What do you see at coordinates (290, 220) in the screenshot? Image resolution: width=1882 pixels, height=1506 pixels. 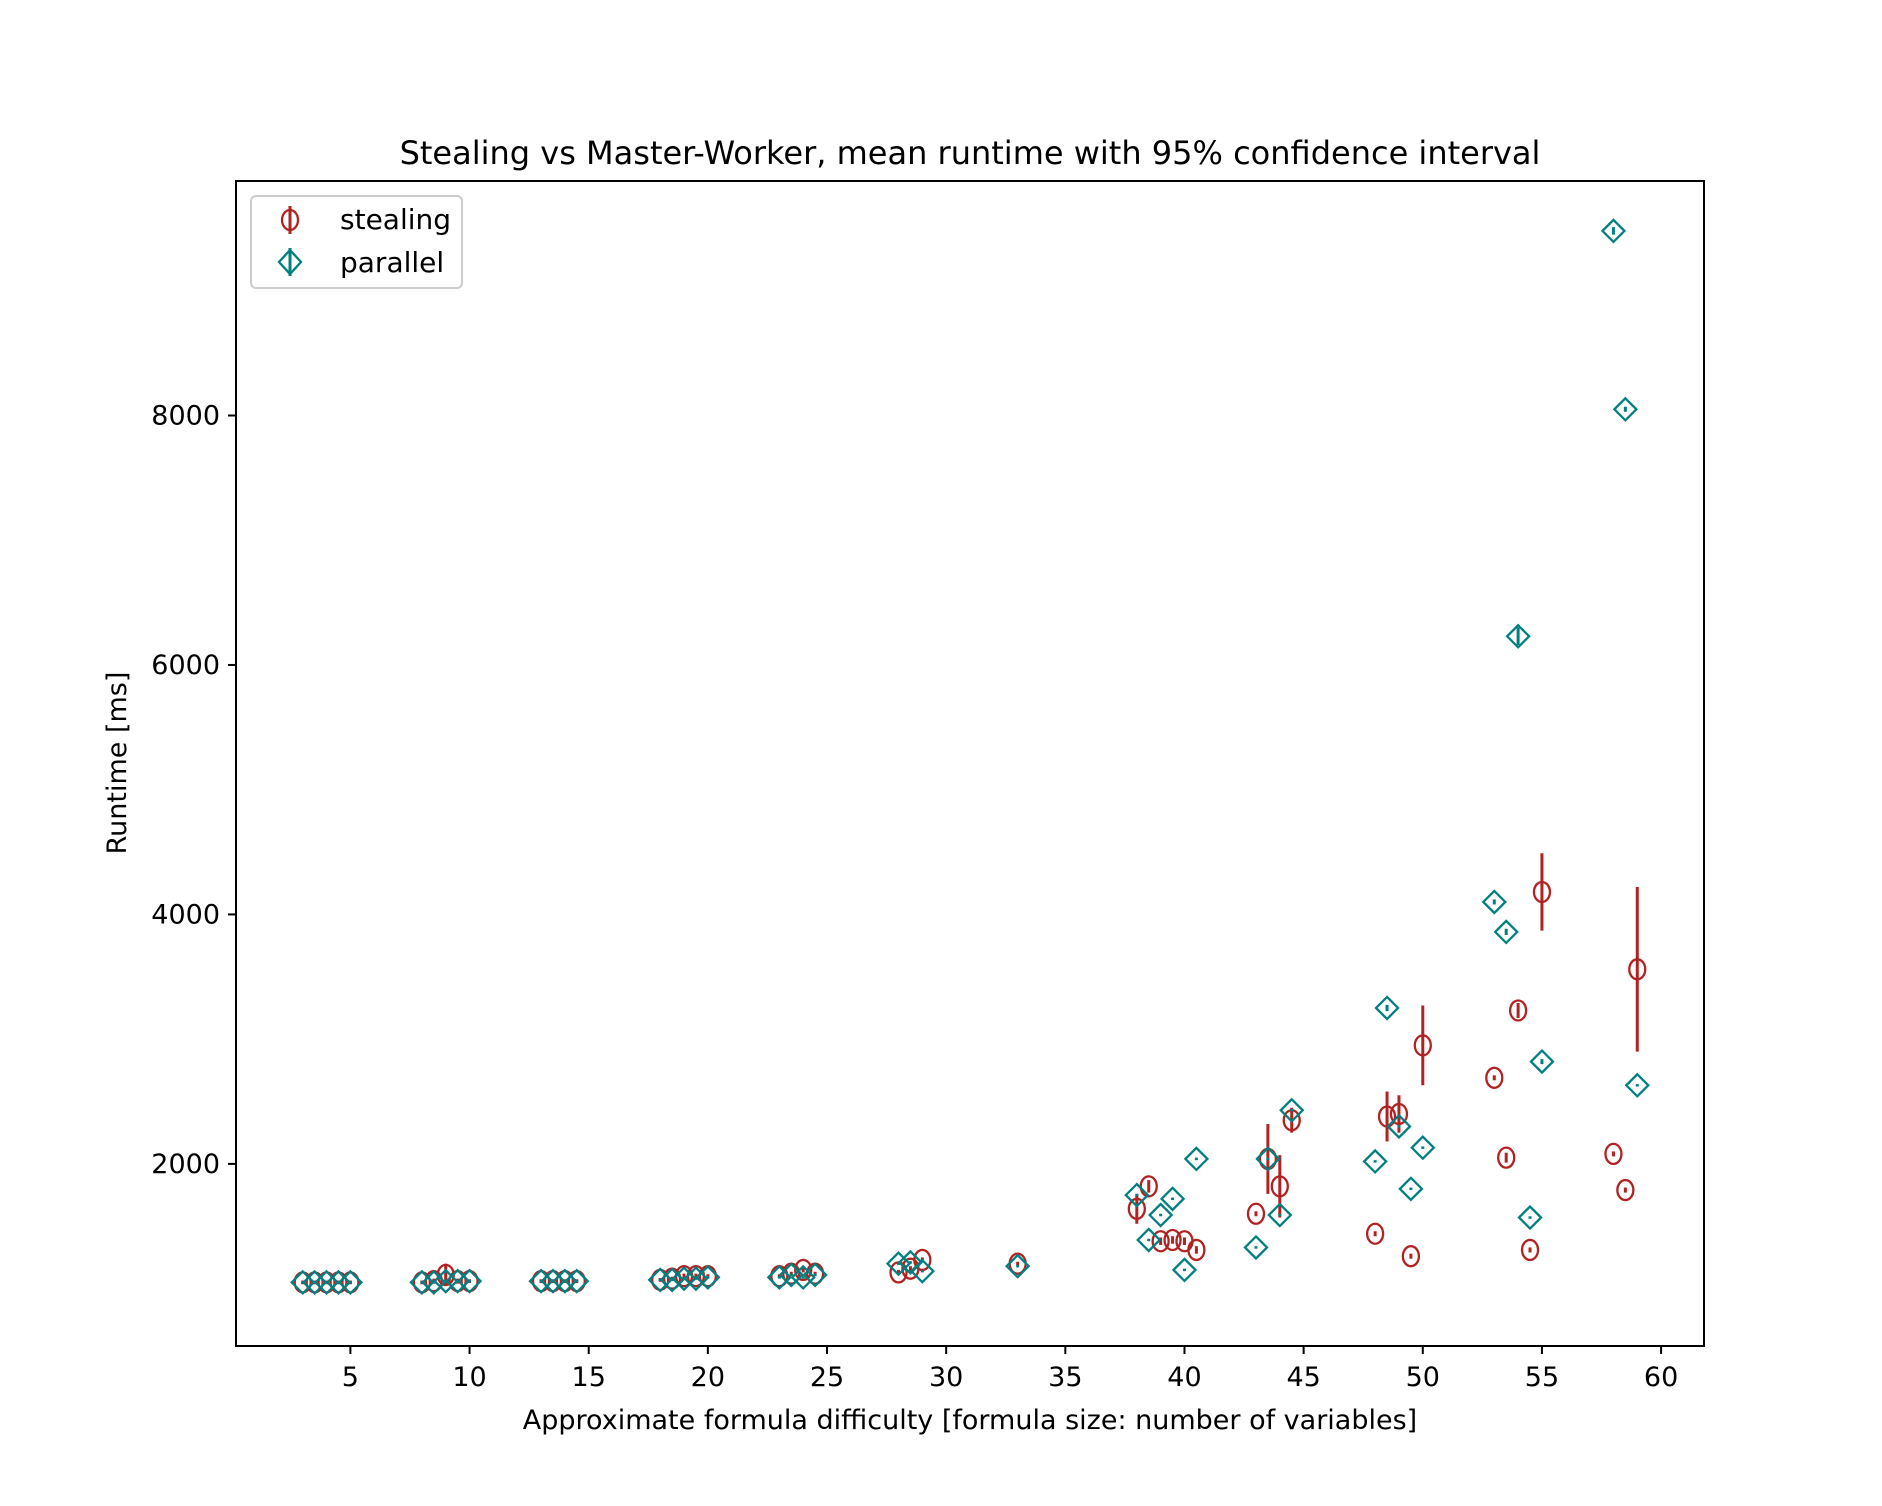 I see `legend-marker-stealing` at bounding box center [290, 220].